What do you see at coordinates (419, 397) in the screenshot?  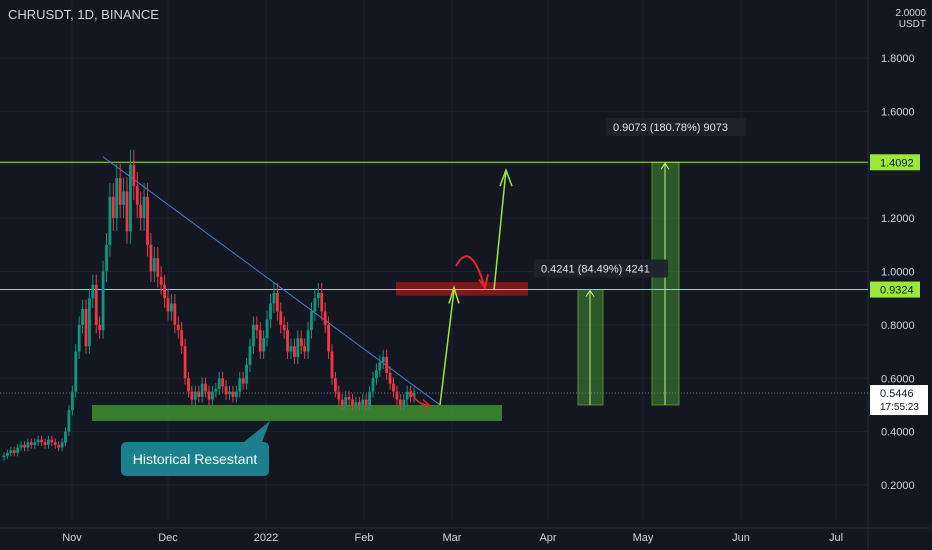 I see `bounce-arrow` at bounding box center [419, 397].